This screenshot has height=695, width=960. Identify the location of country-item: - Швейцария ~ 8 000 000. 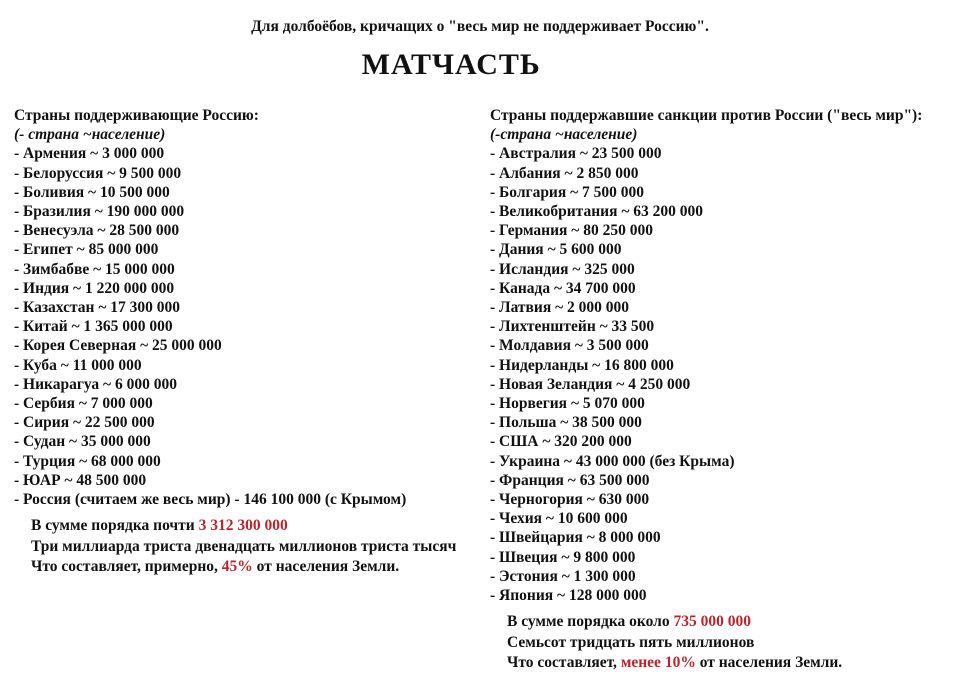
(575, 538).